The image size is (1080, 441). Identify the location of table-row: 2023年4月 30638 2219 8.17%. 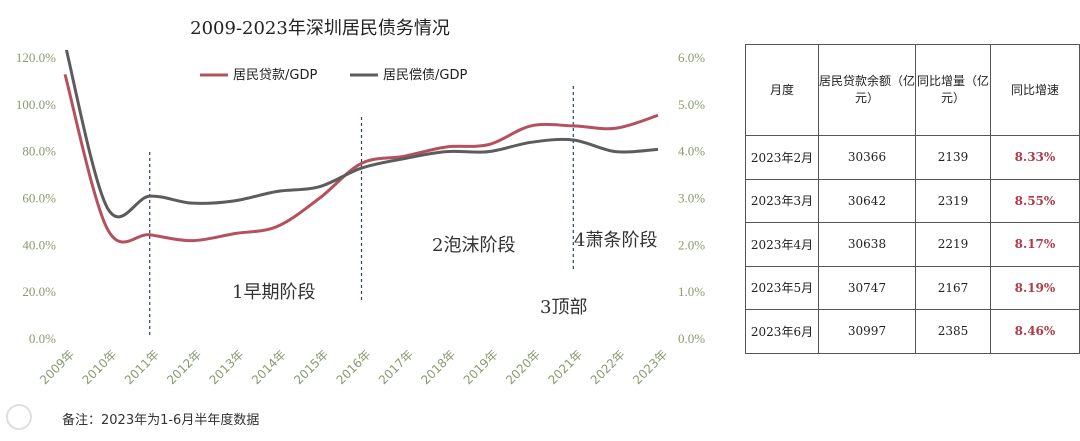
(912, 244).